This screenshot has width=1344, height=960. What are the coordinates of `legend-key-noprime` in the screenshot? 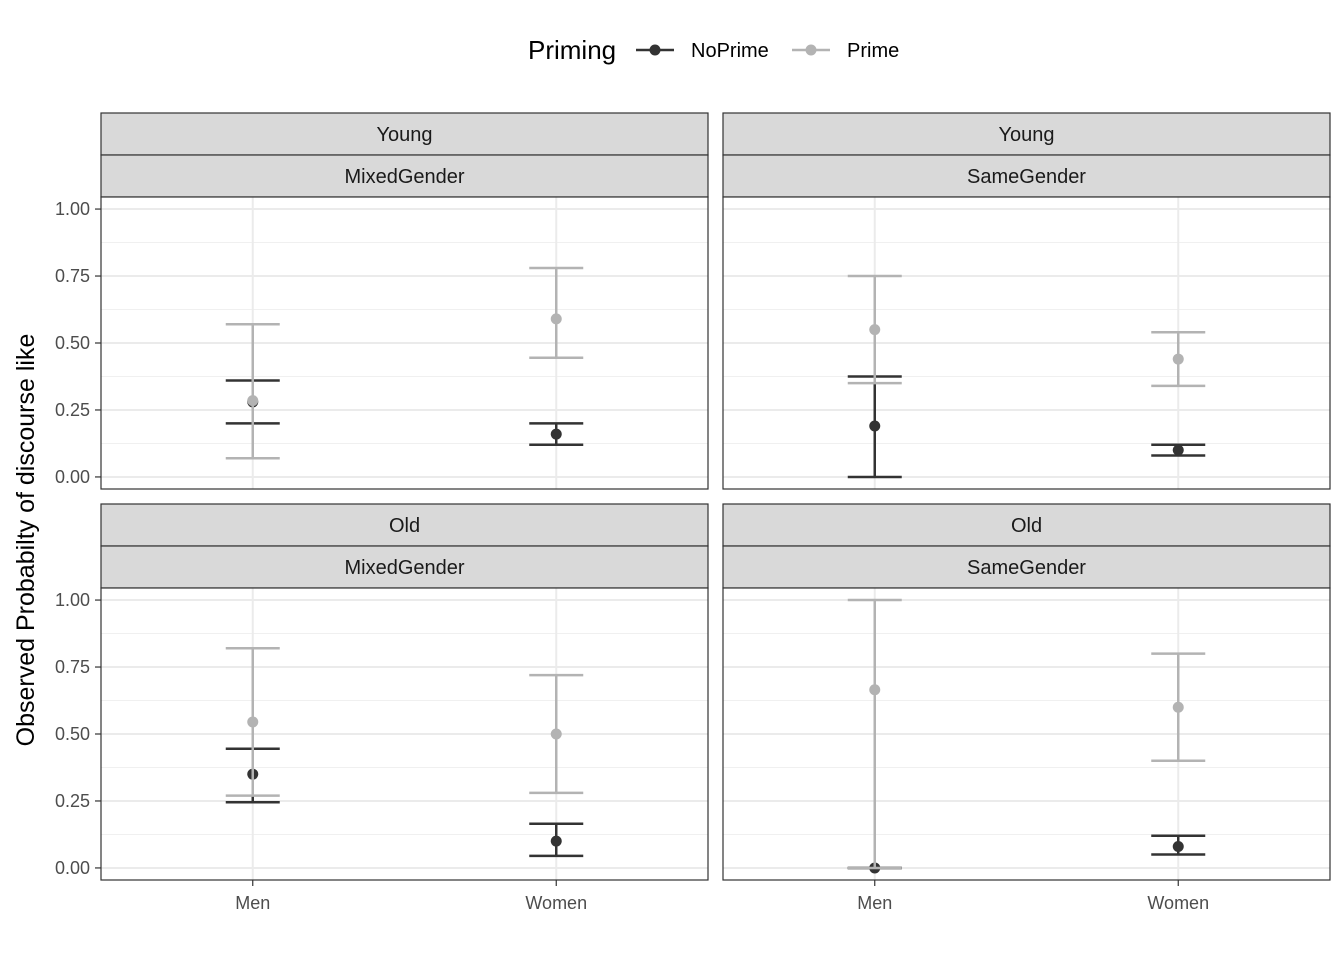 It's located at (655, 50).